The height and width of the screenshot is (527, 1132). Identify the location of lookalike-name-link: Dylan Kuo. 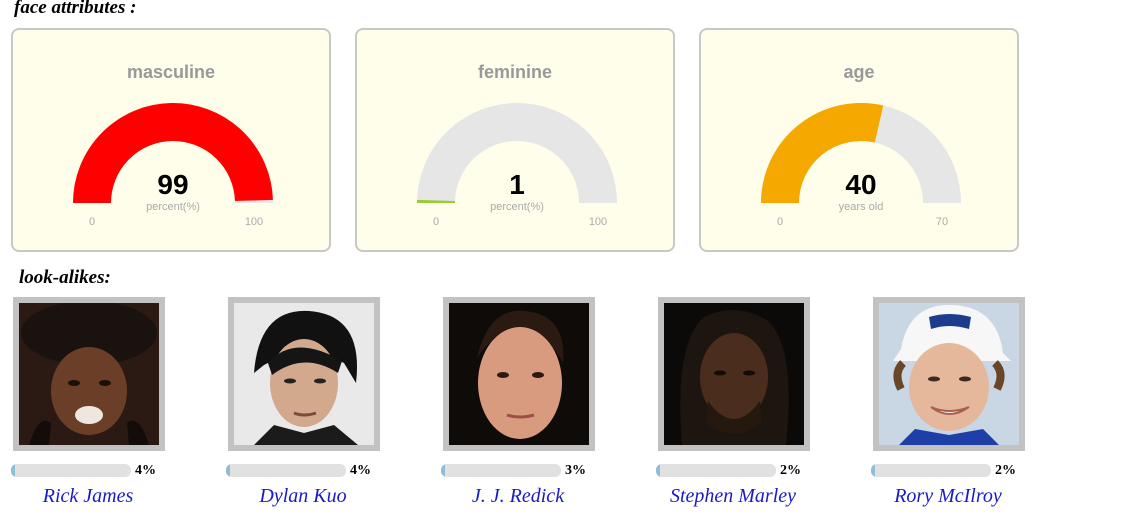
(303, 496).